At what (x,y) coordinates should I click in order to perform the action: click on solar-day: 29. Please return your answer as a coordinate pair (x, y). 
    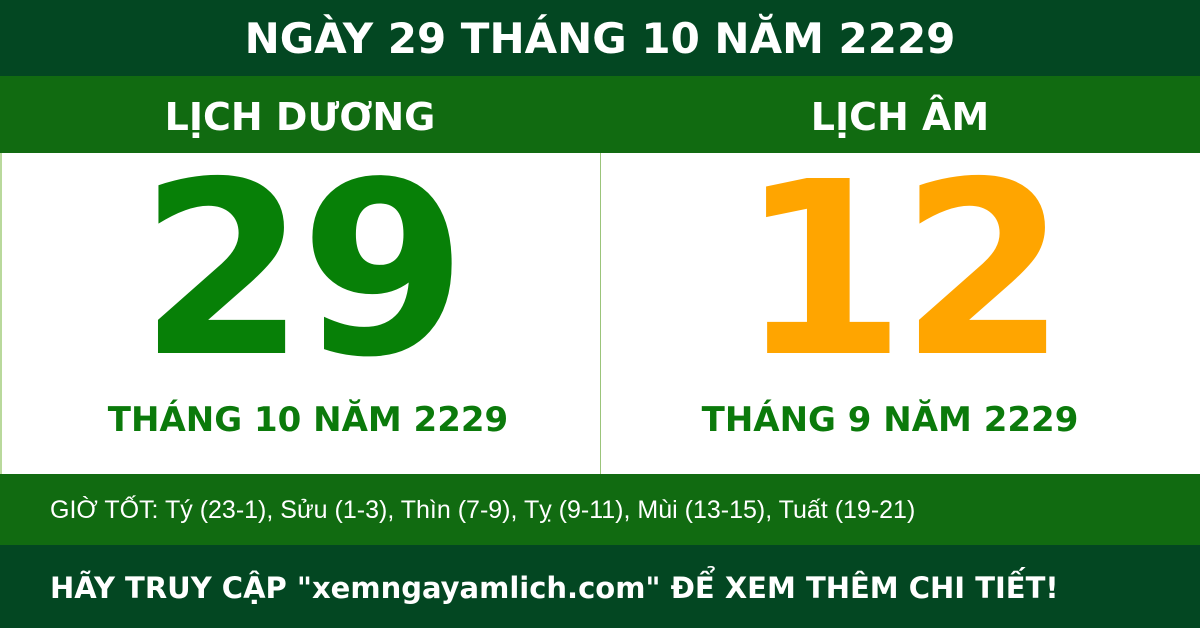
    Looking at the image, I should click on (303, 270).